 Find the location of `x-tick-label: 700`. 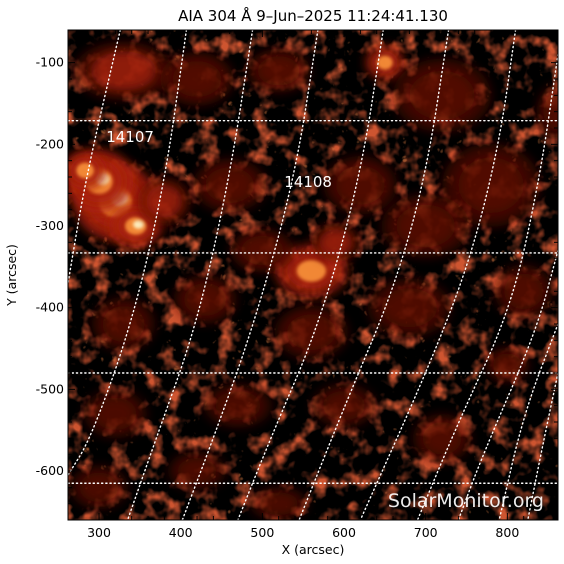

x-tick-label: 700 is located at coordinates (426, 532).